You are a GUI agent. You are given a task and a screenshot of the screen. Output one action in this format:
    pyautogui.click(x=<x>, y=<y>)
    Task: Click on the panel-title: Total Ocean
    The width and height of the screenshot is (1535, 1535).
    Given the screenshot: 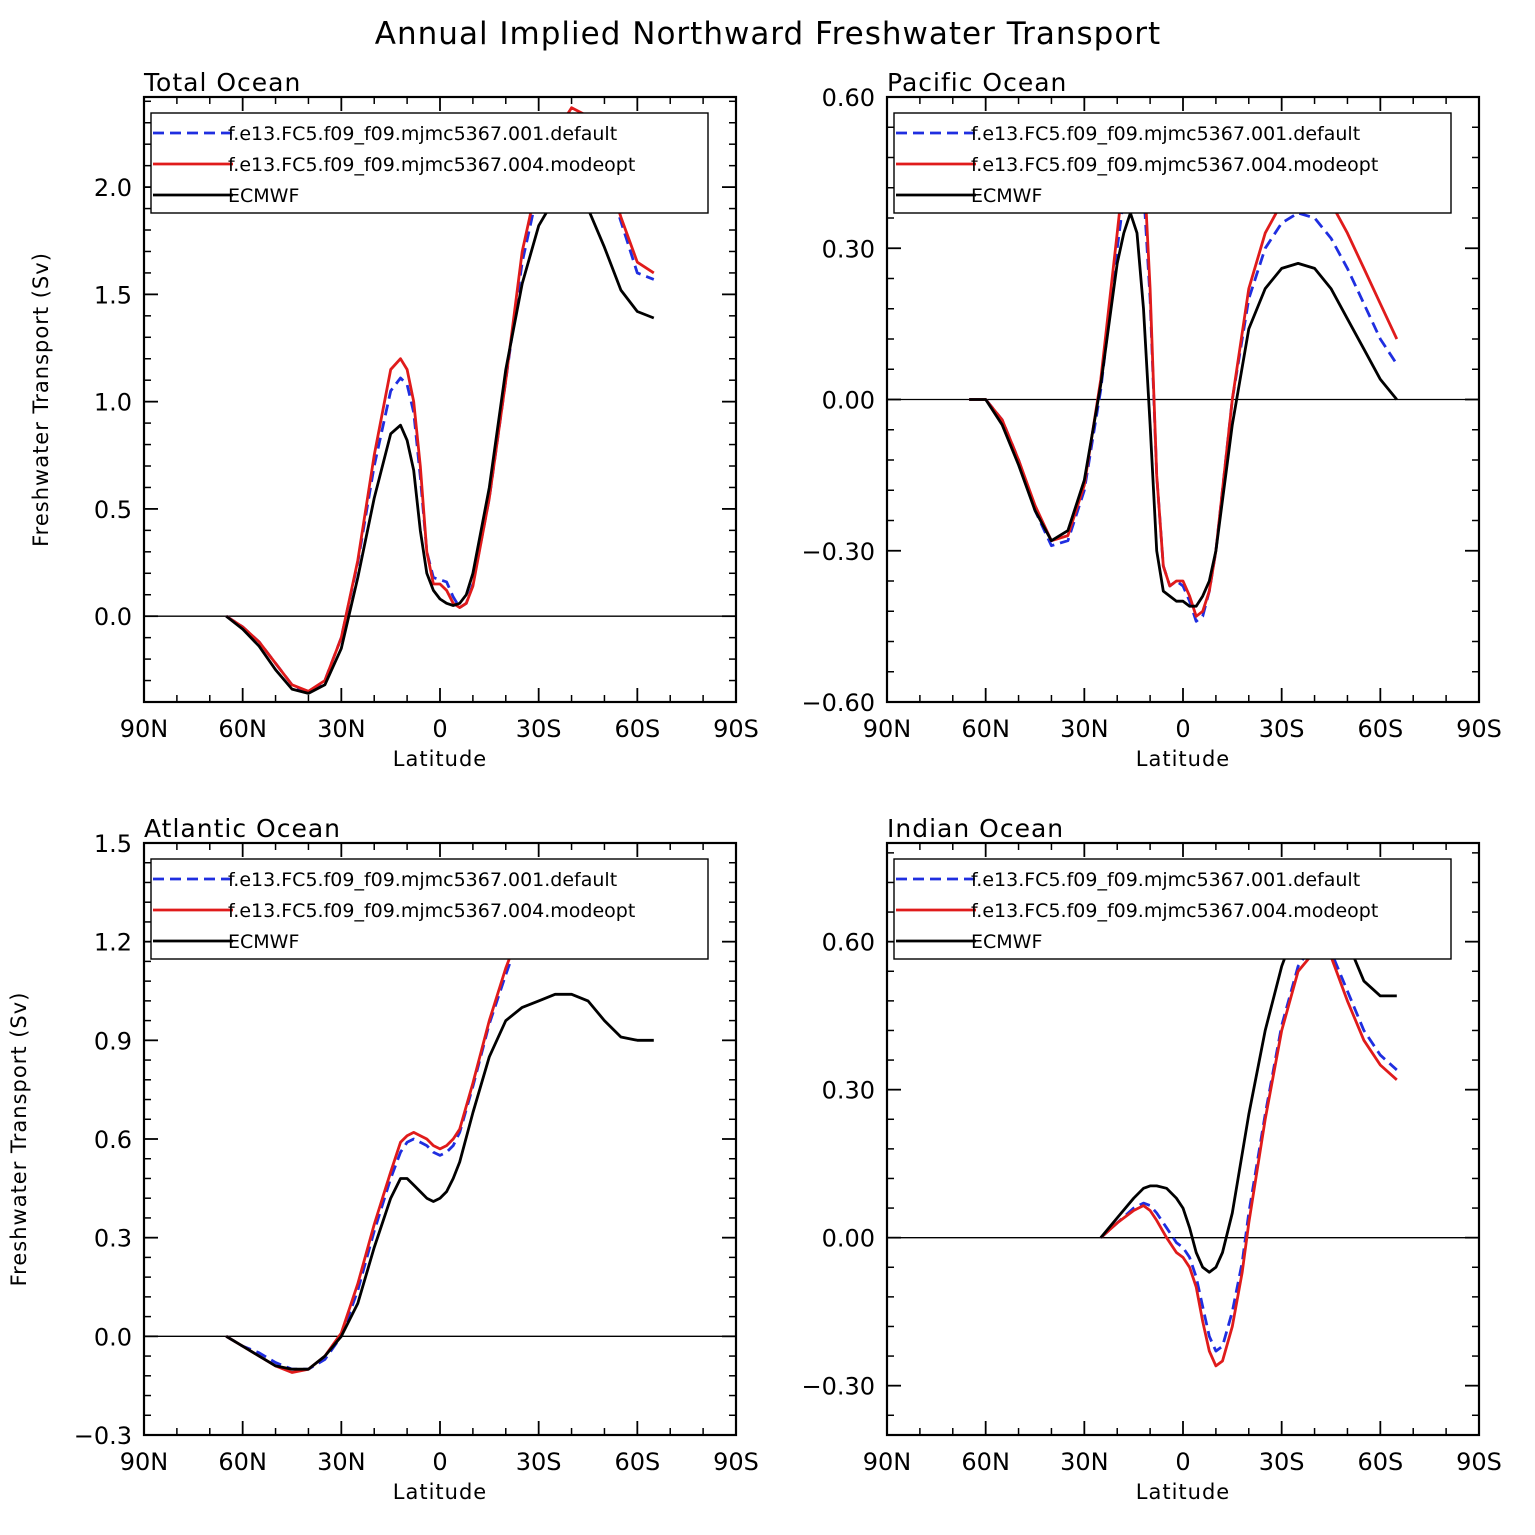 What is the action you would take?
    pyautogui.click(x=222, y=82)
    